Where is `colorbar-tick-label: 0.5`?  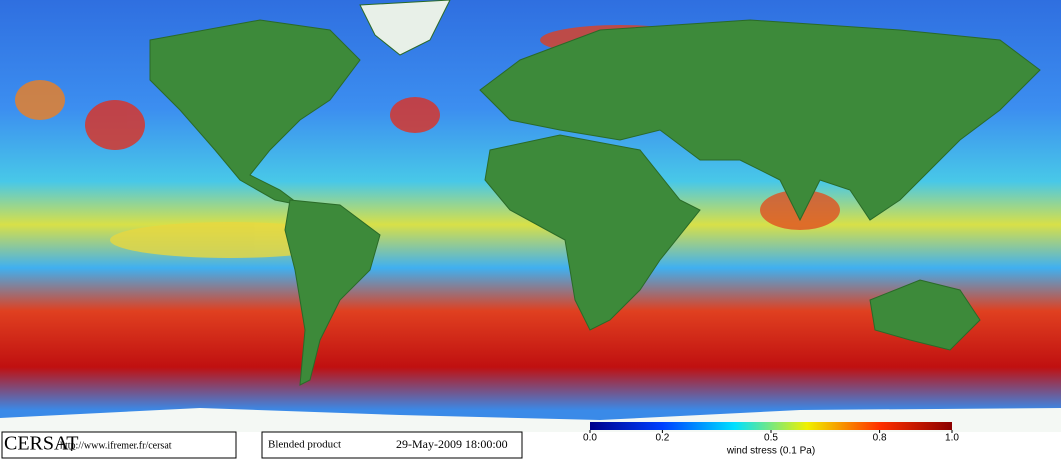 colorbar-tick-label: 0.5 is located at coordinates (771, 438).